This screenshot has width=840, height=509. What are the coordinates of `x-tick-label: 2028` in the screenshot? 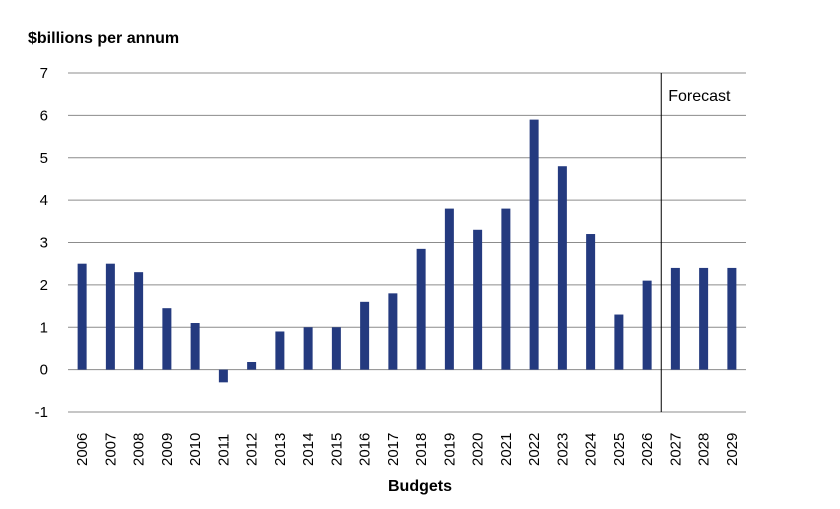 It's located at (704, 449).